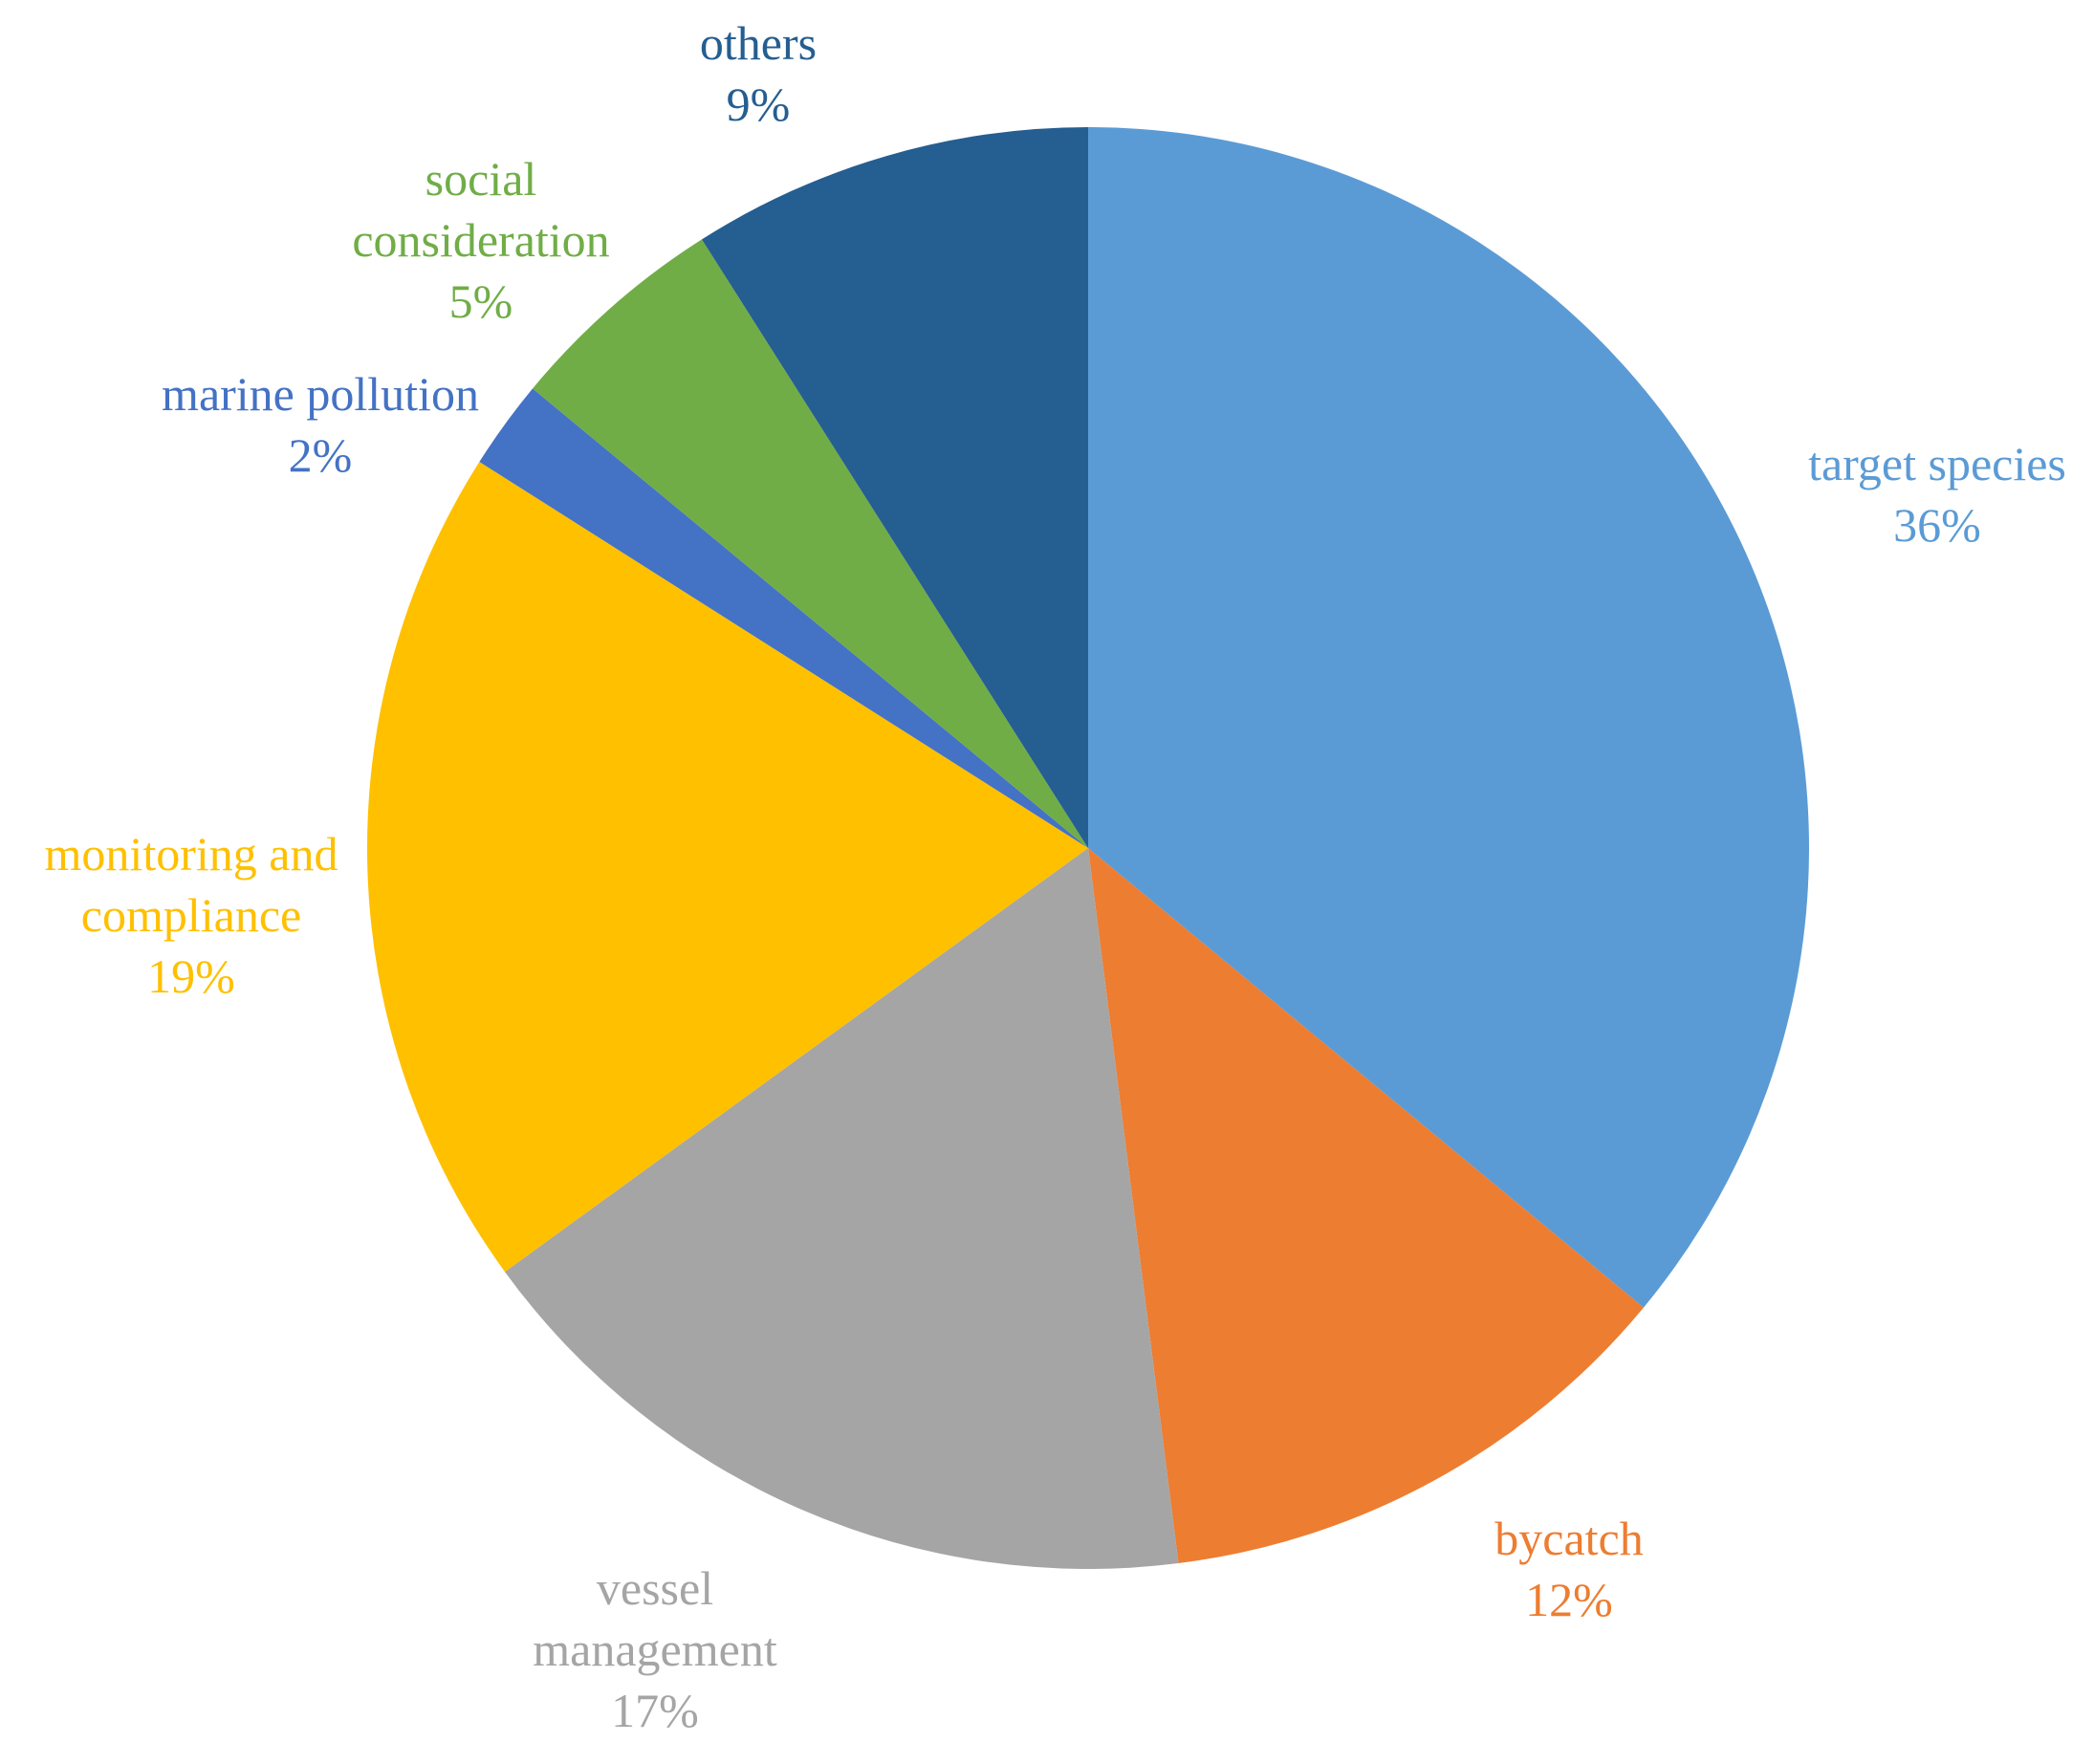  I want to click on slice-label: monitoring and compliance 19%, so click(191, 915).